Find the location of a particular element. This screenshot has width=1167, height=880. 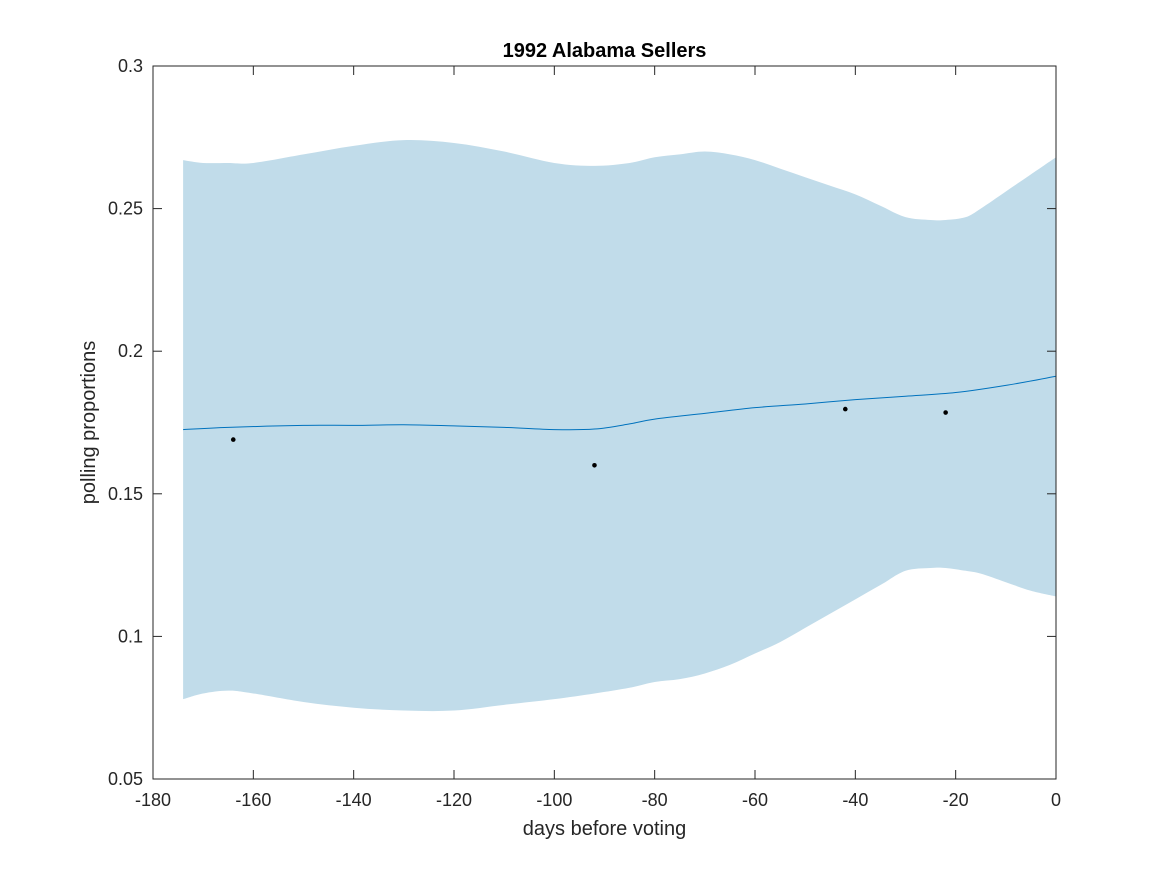

trend-line is located at coordinates (620, 403).